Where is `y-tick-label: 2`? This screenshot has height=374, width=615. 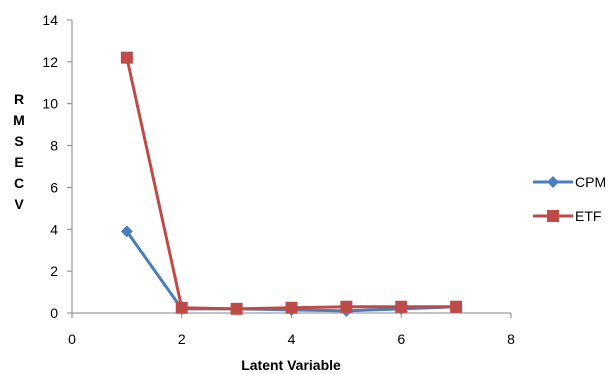 y-tick-label: 2 is located at coordinates (54, 271).